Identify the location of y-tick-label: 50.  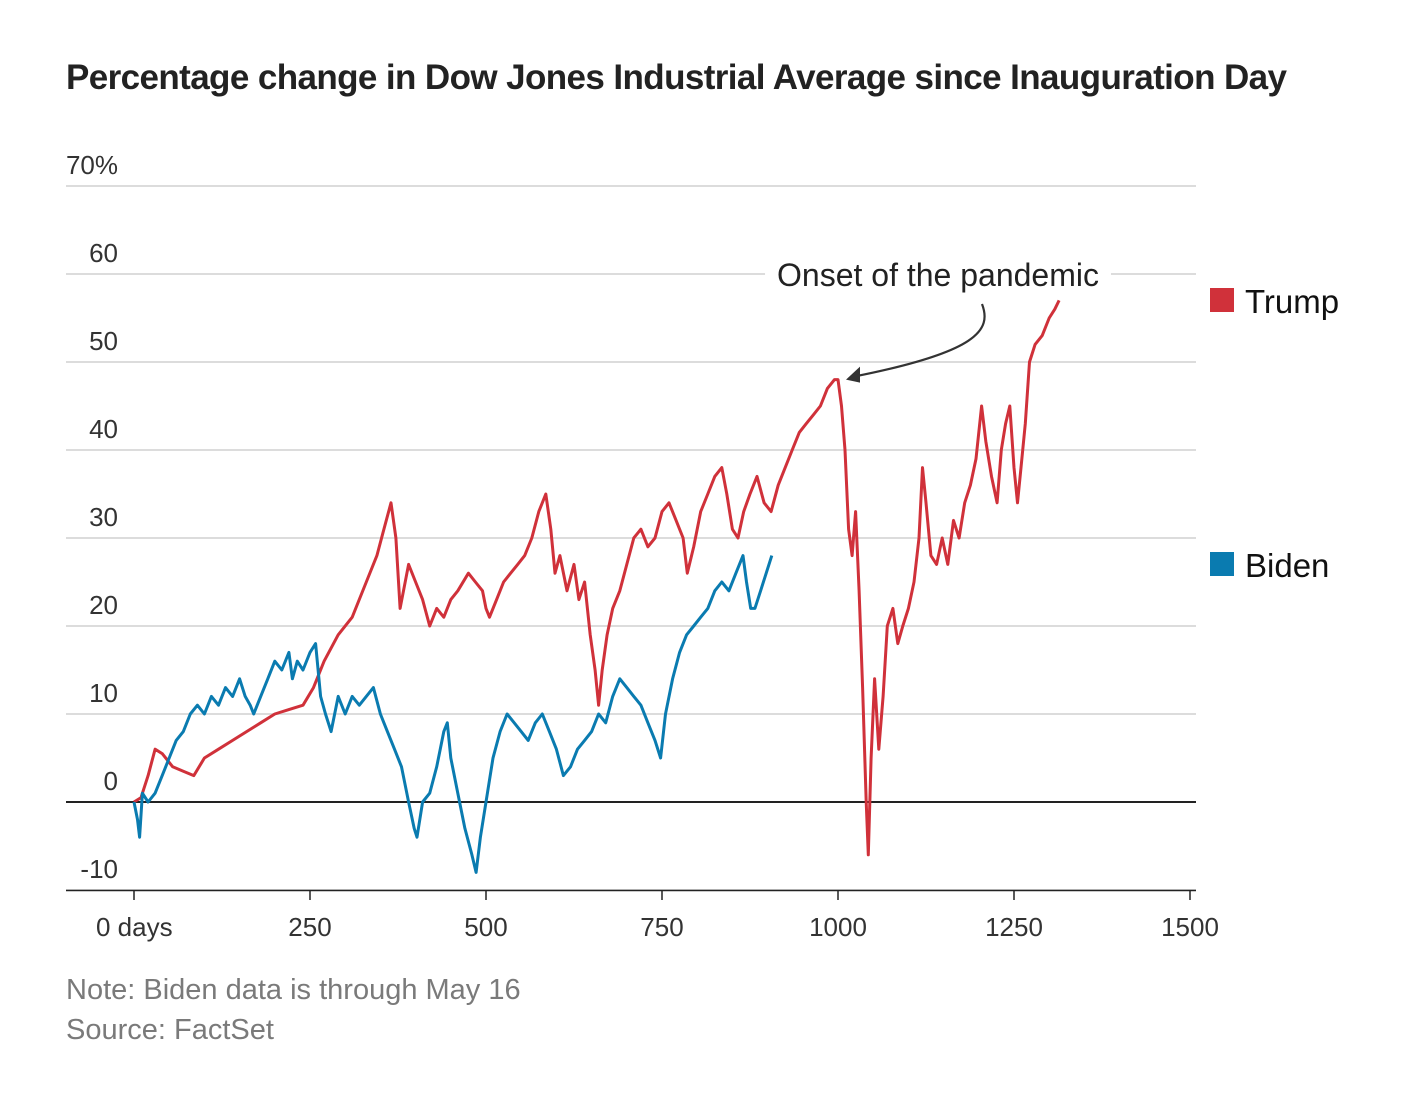
(103, 341).